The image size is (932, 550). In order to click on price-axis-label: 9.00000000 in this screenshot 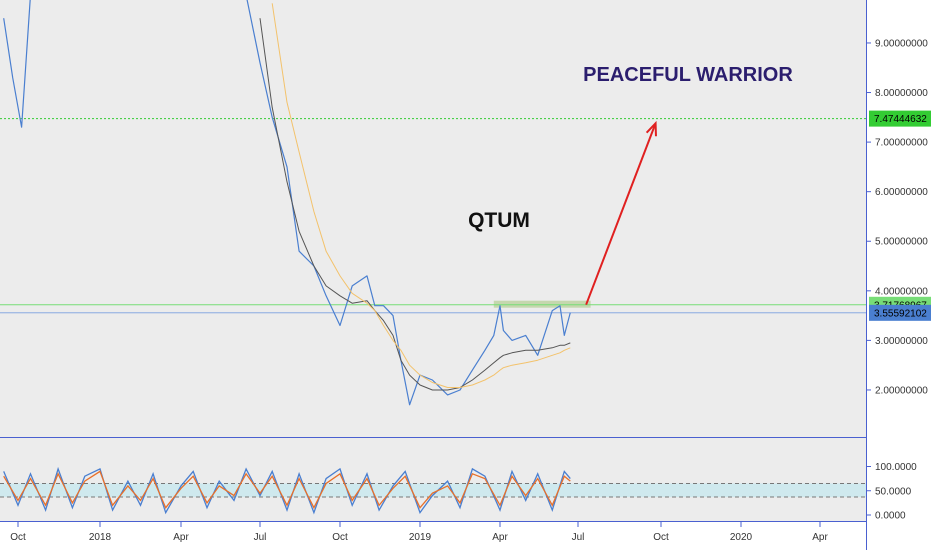, I will do `click(901, 43)`.